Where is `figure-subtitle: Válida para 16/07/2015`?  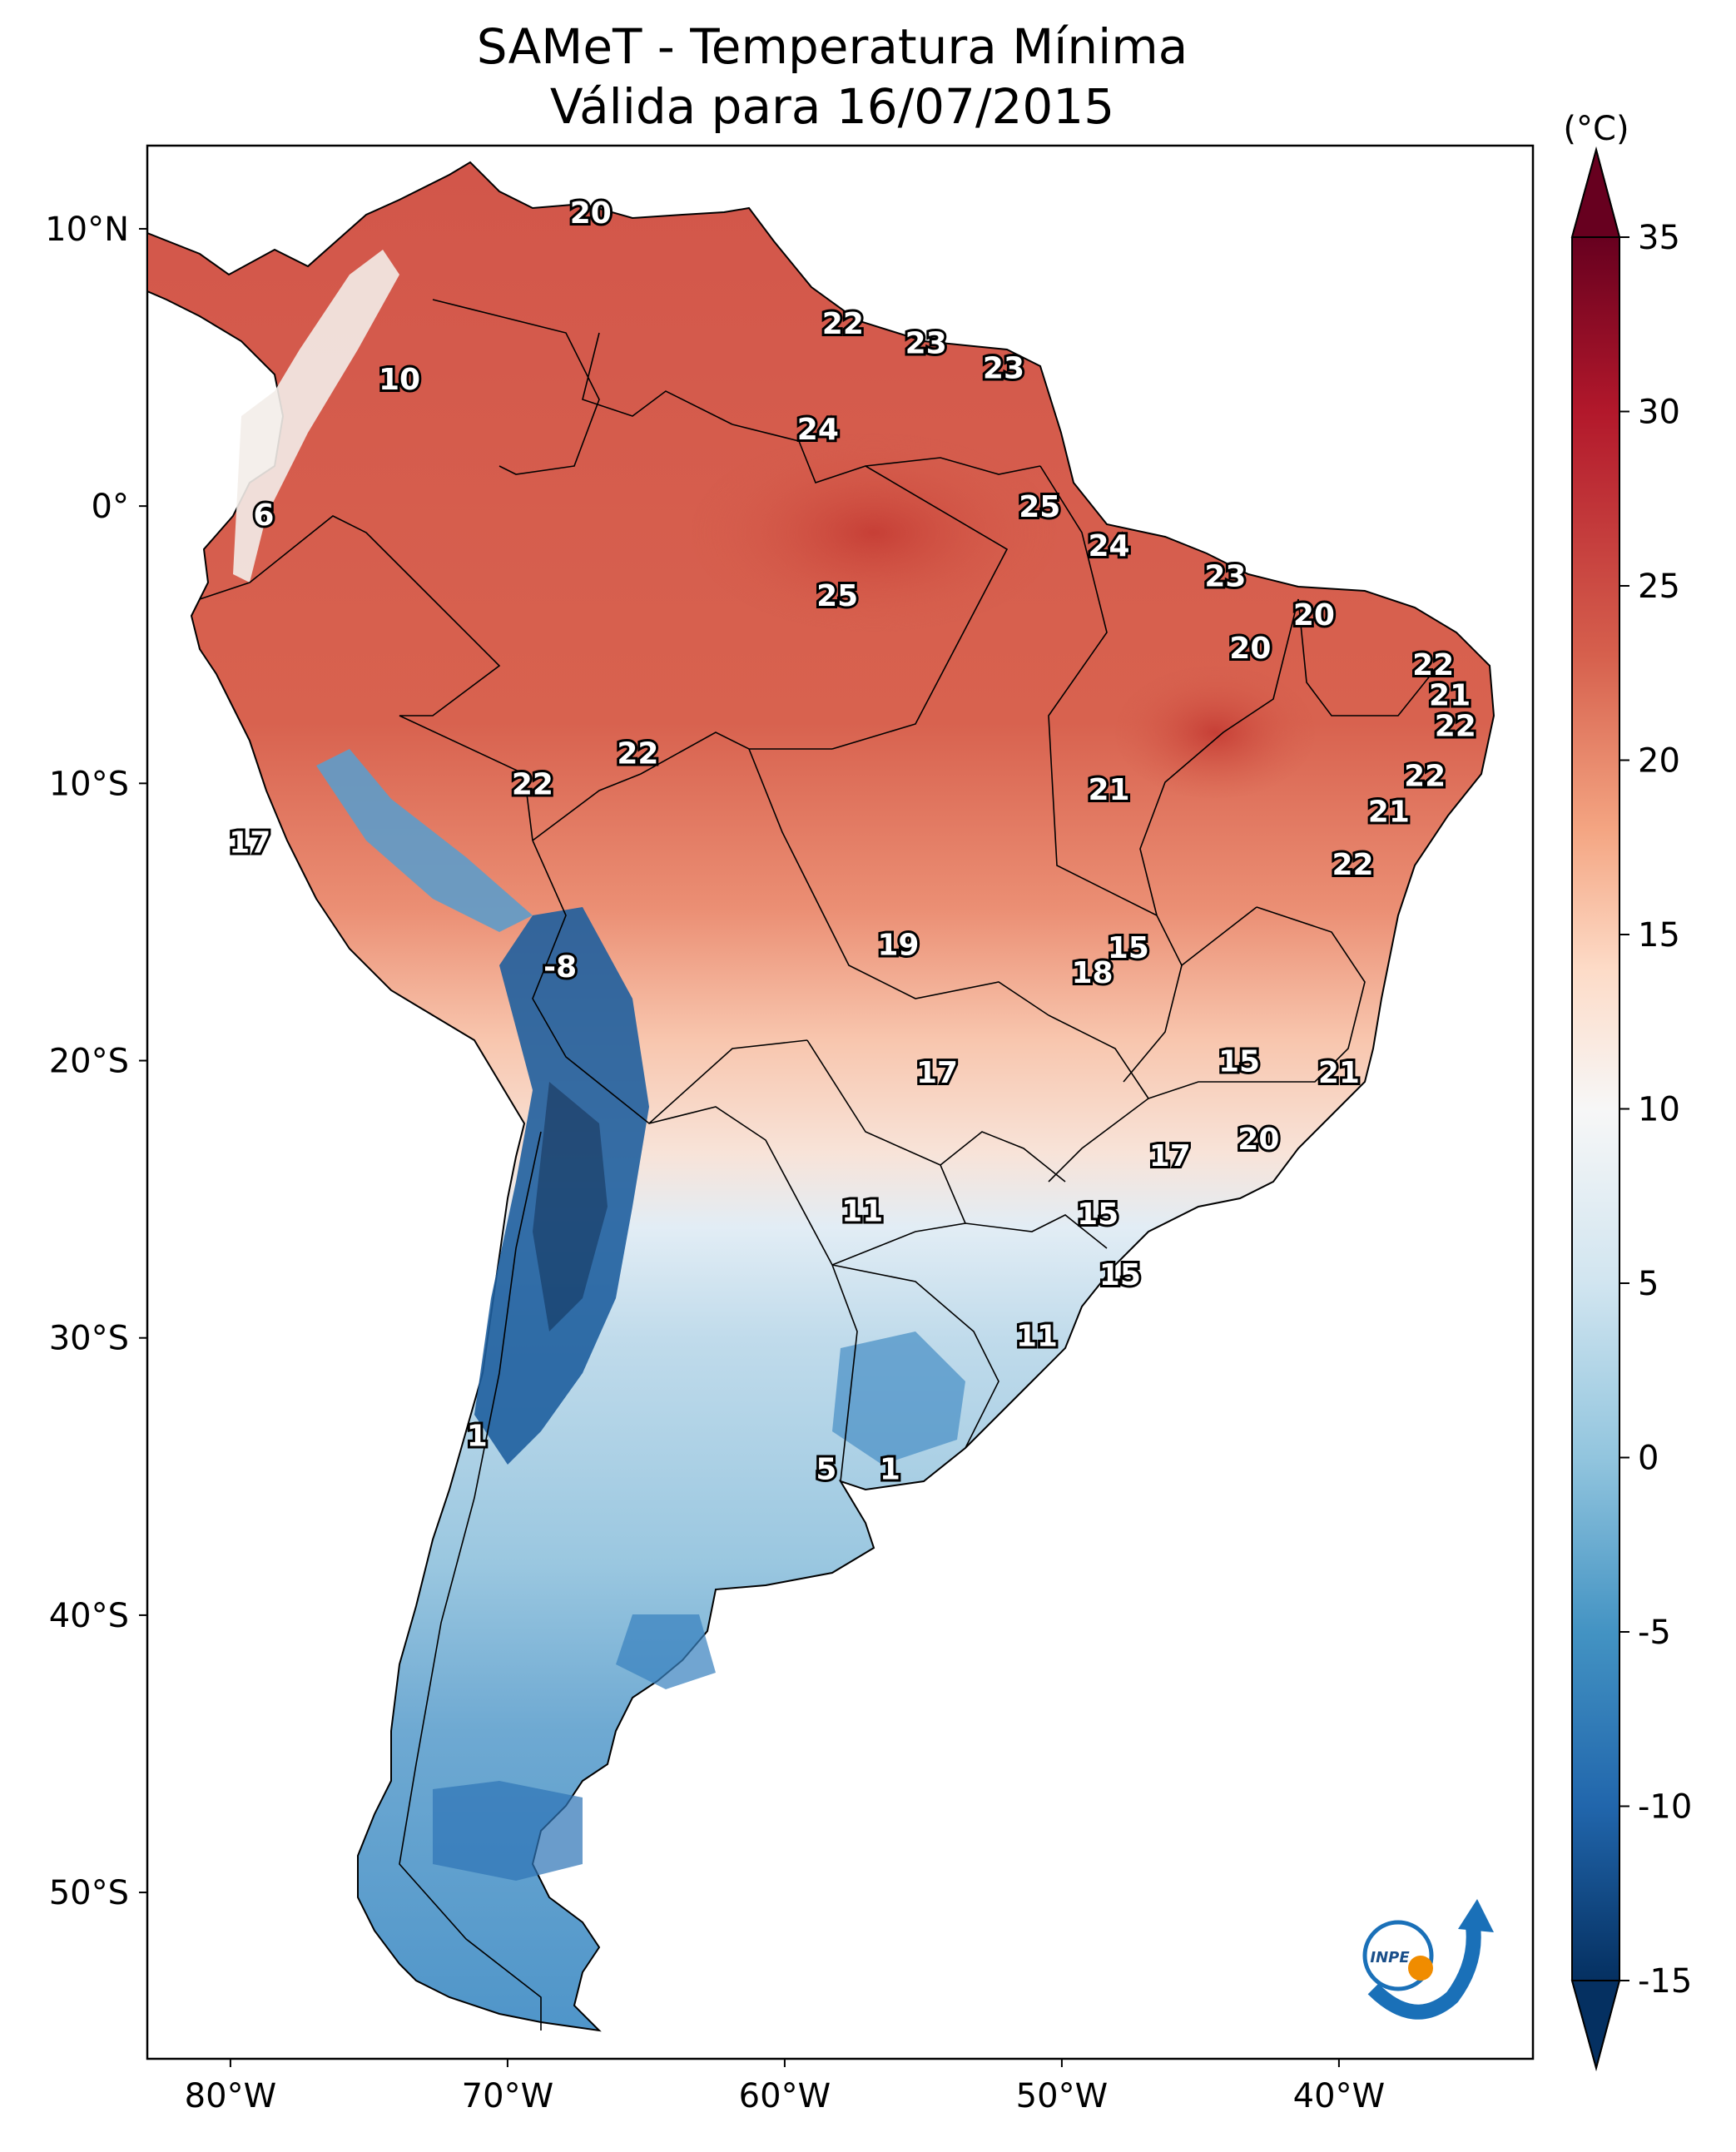
figure-subtitle: Válida para 16/07/2015 is located at coordinates (832, 106).